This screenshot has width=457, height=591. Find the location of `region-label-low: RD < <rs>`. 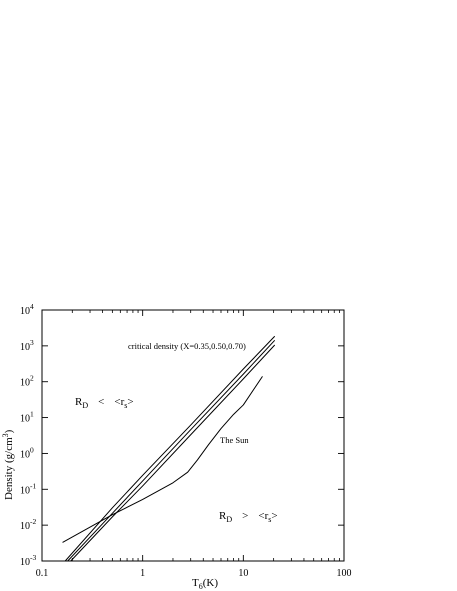

region-label-low: RD < <rs> is located at coordinates (104, 403).